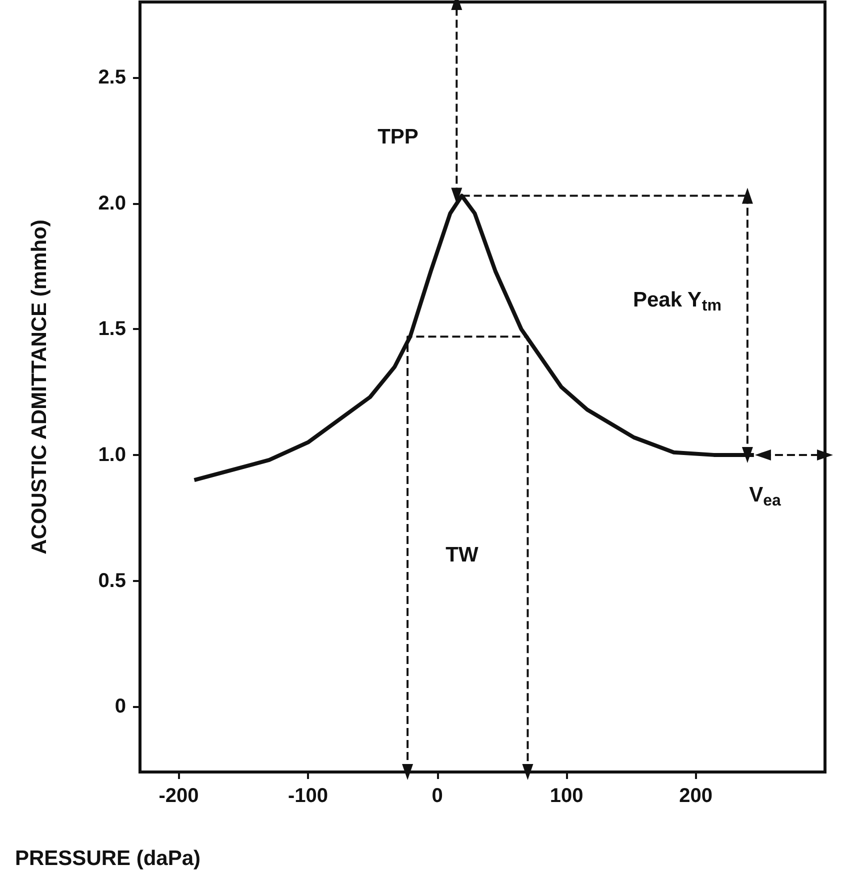  Describe the element at coordinates (108, 858) in the screenshot. I see `x-axis-title: PRESSURE (daPa)` at that location.